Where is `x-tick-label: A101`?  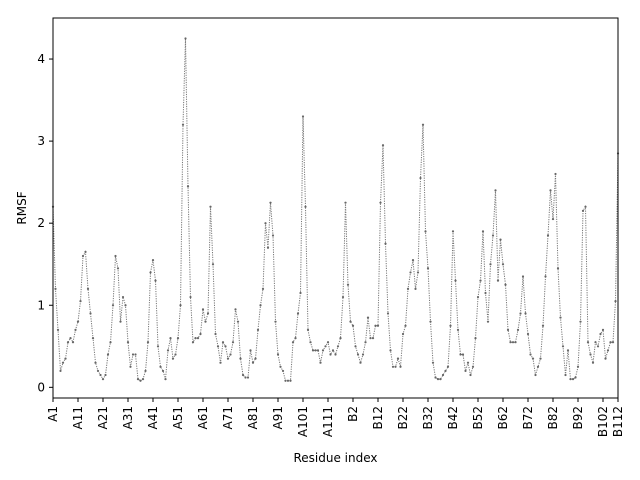
x-tick-label: A101 is located at coordinates (303, 421).